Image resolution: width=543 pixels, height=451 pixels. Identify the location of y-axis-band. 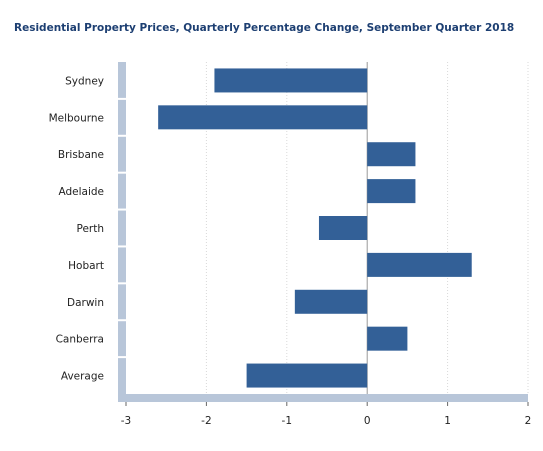
(122, 232).